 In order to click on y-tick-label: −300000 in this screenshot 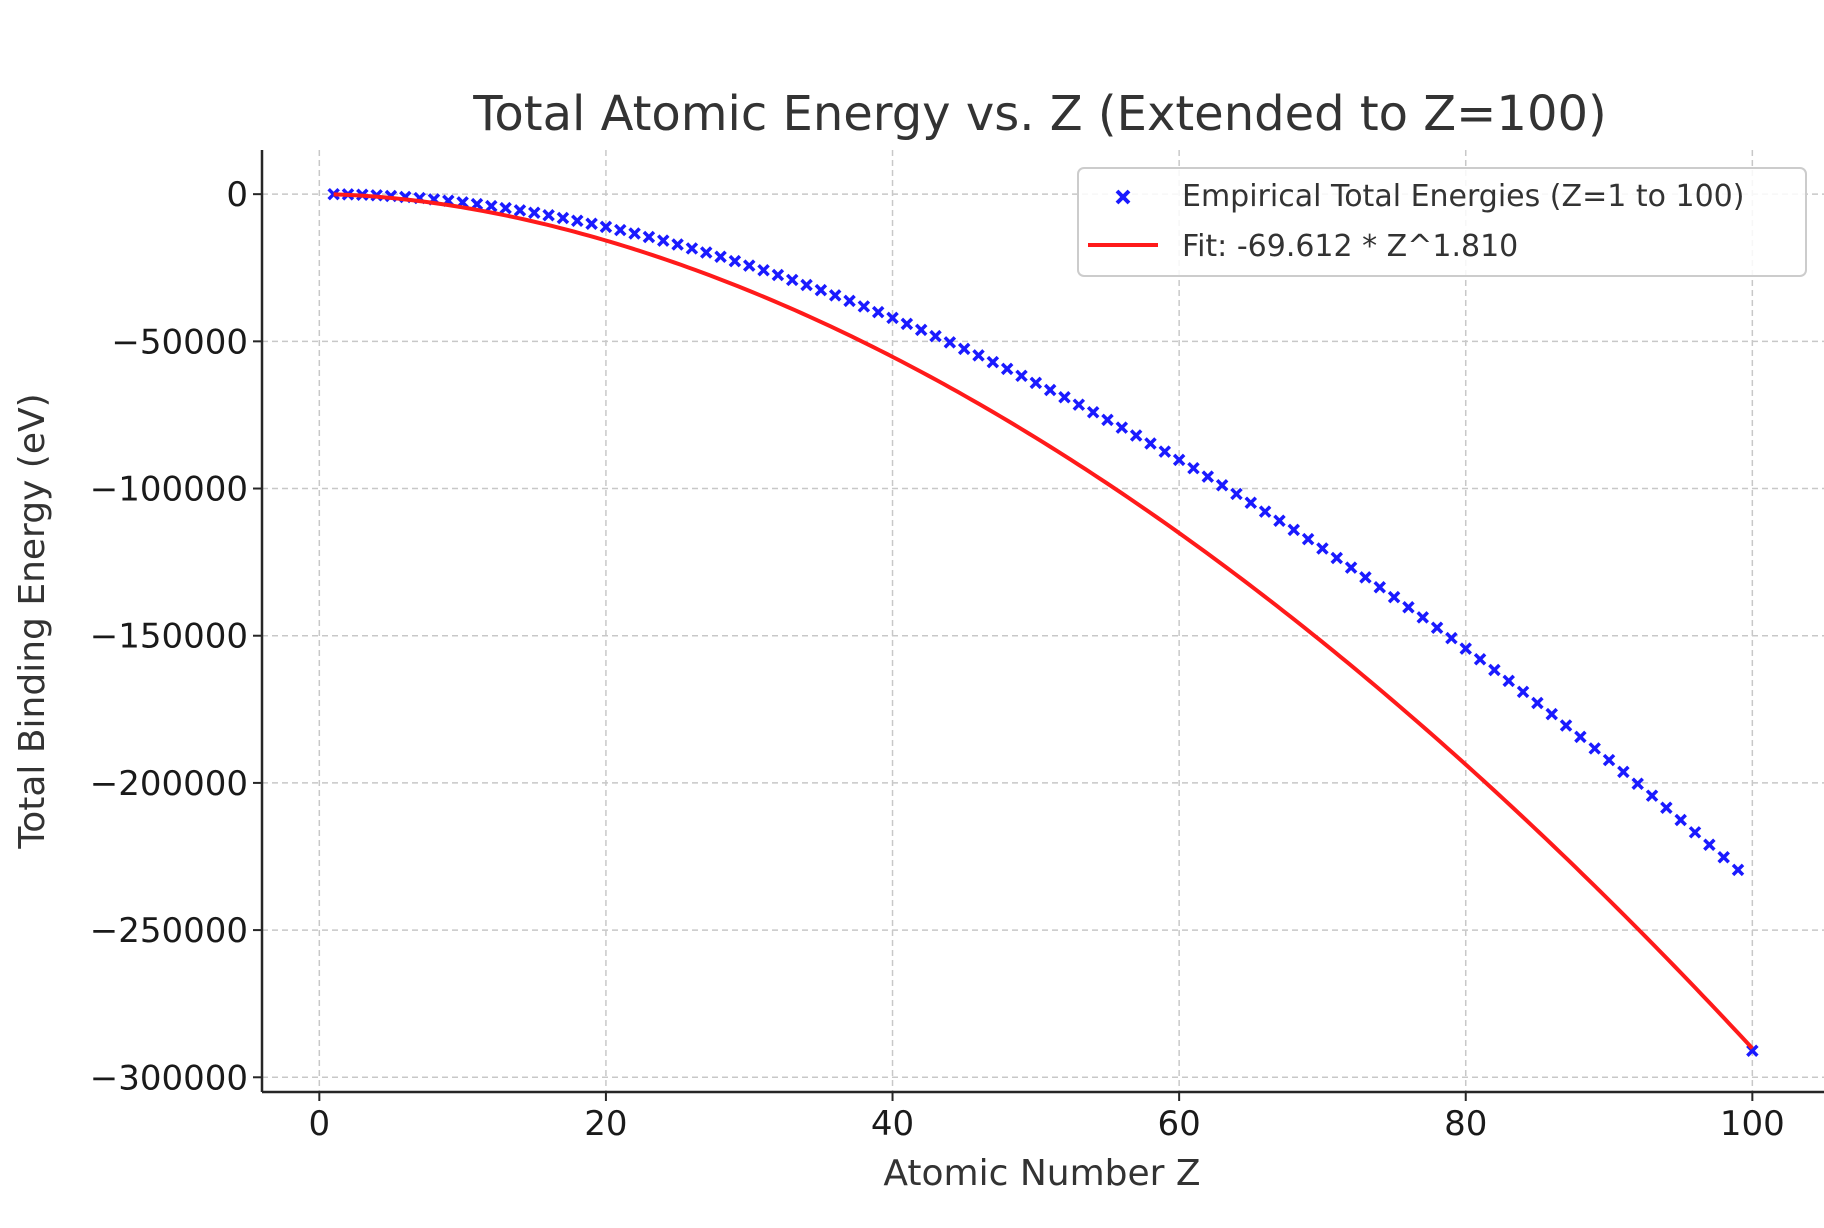, I will do `click(169, 1078)`.